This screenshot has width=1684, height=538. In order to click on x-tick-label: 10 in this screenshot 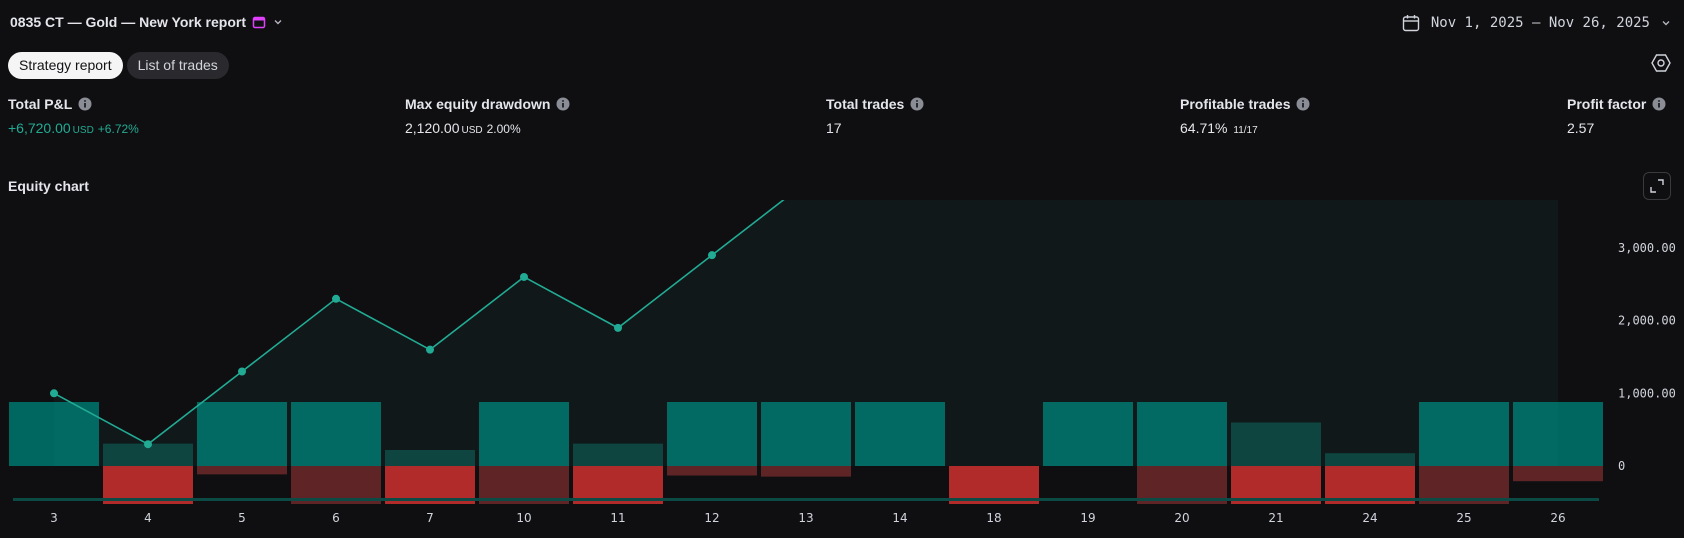, I will do `click(523, 518)`.